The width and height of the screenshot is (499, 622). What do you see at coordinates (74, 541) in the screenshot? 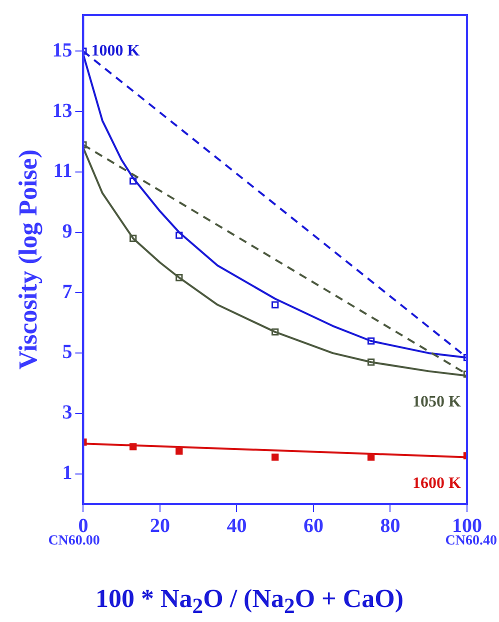
I see `text: CN60.00` at bounding box center [74, 541].